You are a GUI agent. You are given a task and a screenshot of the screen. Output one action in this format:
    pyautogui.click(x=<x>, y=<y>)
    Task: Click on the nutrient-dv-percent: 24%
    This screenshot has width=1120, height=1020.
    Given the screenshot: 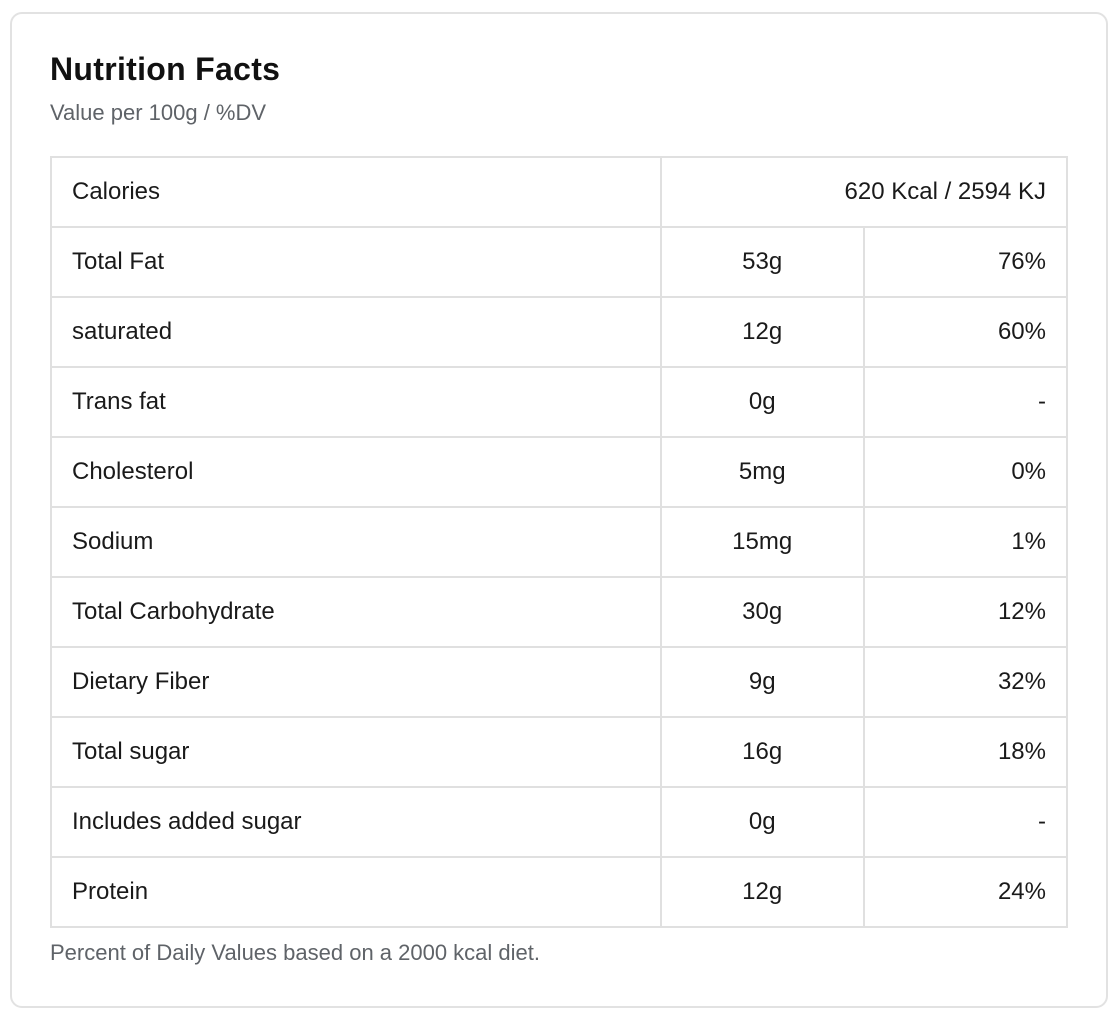 What is the action you would take?
    pyautogui.click(x=965, y=892)
    